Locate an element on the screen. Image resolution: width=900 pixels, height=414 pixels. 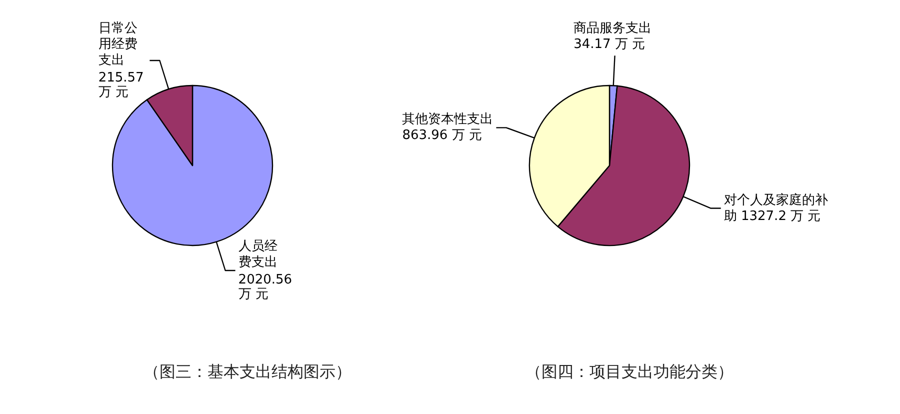
slice-label: 日常公用经费支出 is located at coordinates (118, 44).